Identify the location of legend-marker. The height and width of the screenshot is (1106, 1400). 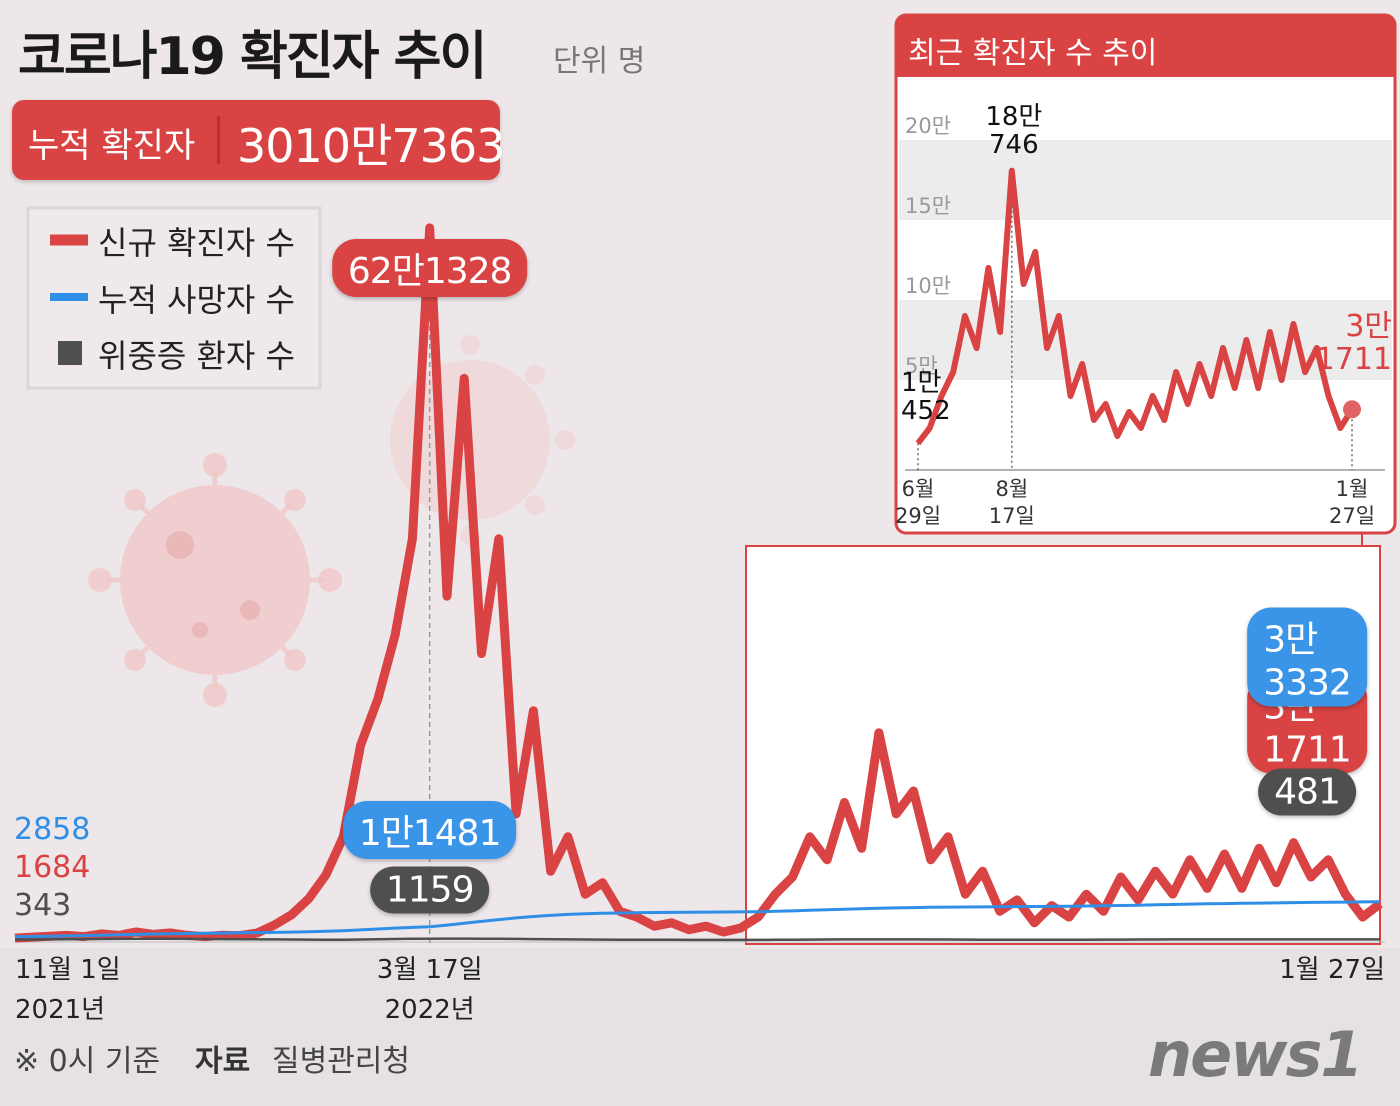
(70, 353).